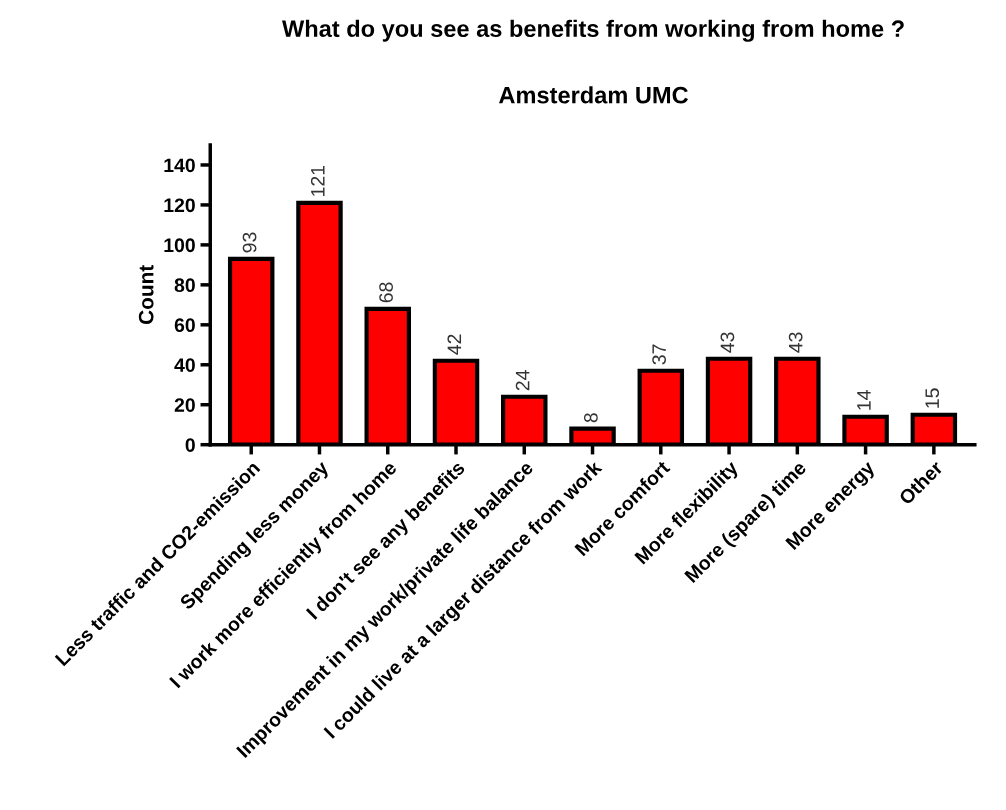  I want to click on chart-subtitle: Amsterdam UMC, so click(594, 95).